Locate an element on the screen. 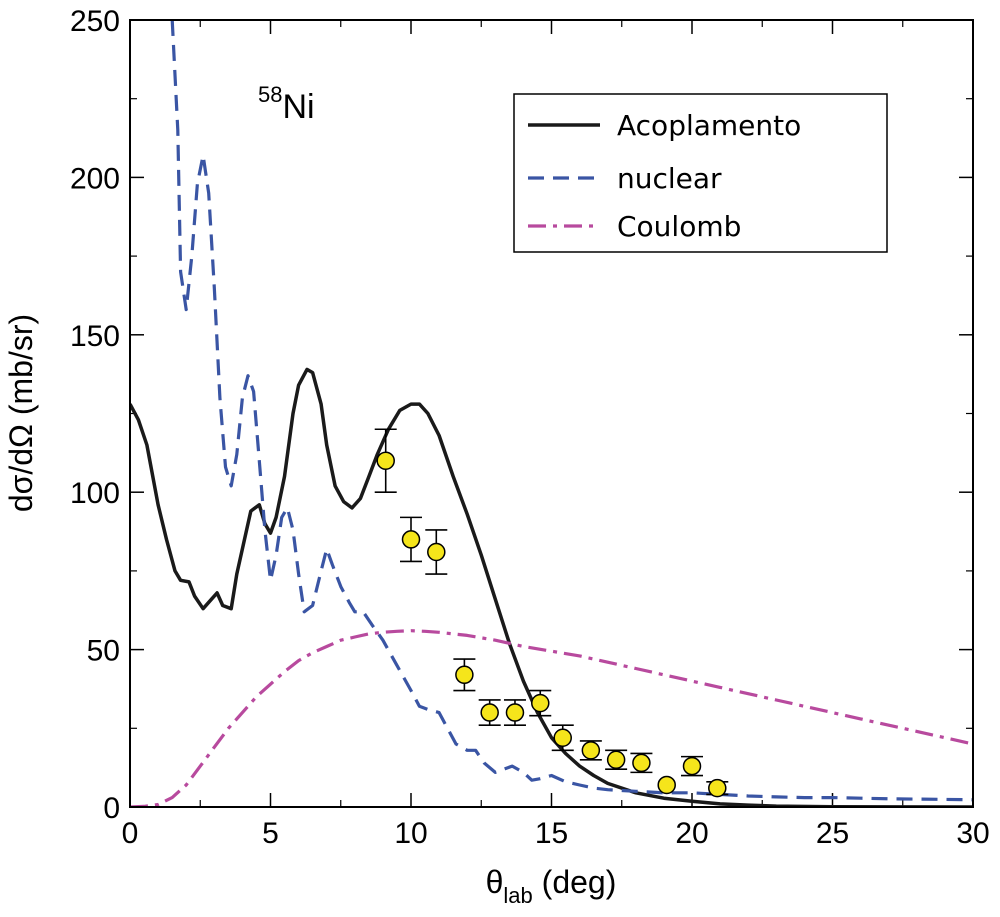  y-tick-label: 150 is located at coordinates (95, 336).